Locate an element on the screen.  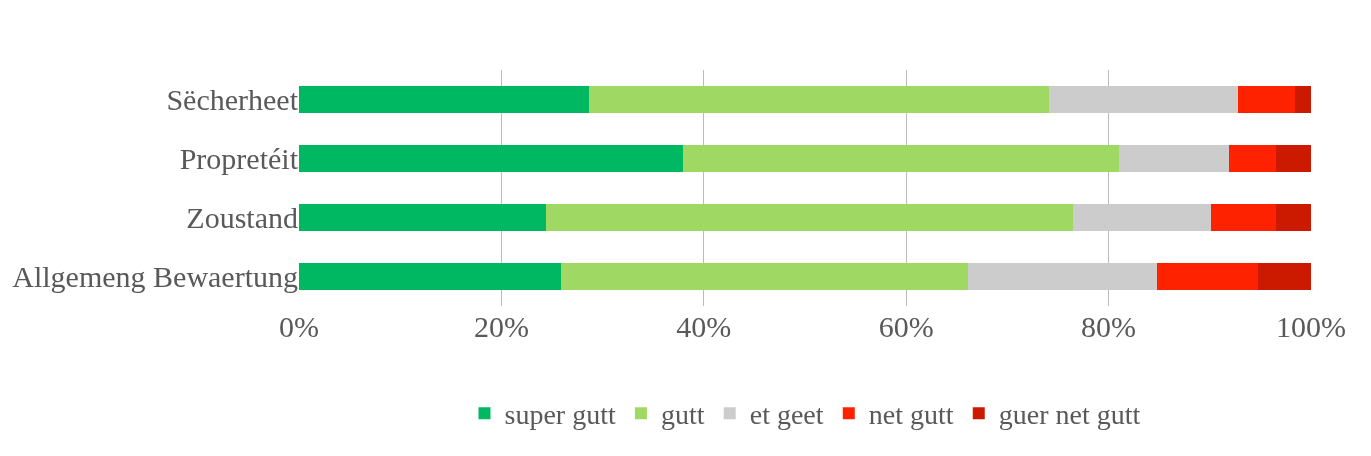
x-tick-label: 80% is located at coordinates (1109, 326).